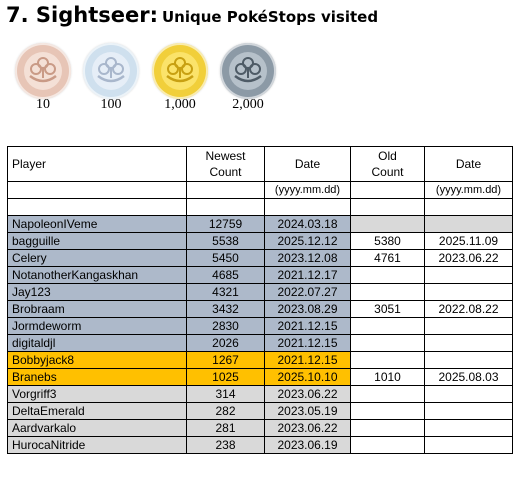 The image size is (520, 485). What do you see at coordinates (225, 258) in the screenshot?
I see `newest-count-cell: 5450` at bounding box center [225, 258].